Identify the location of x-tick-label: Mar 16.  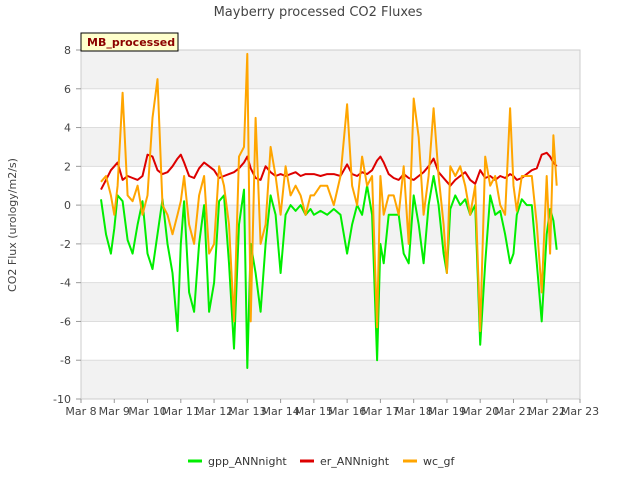
(347, 411).